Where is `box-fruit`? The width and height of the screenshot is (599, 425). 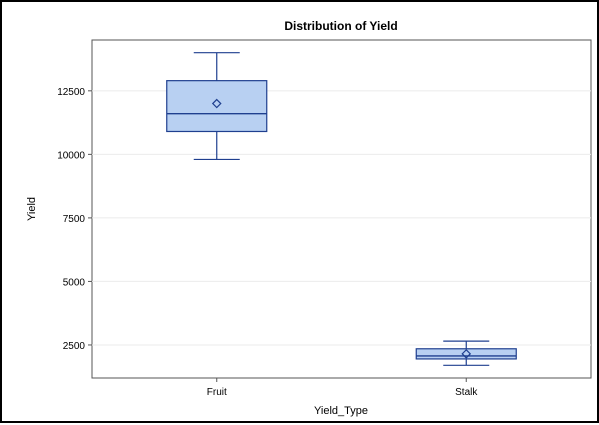
box-fruit is located at coordinates (217, 106).